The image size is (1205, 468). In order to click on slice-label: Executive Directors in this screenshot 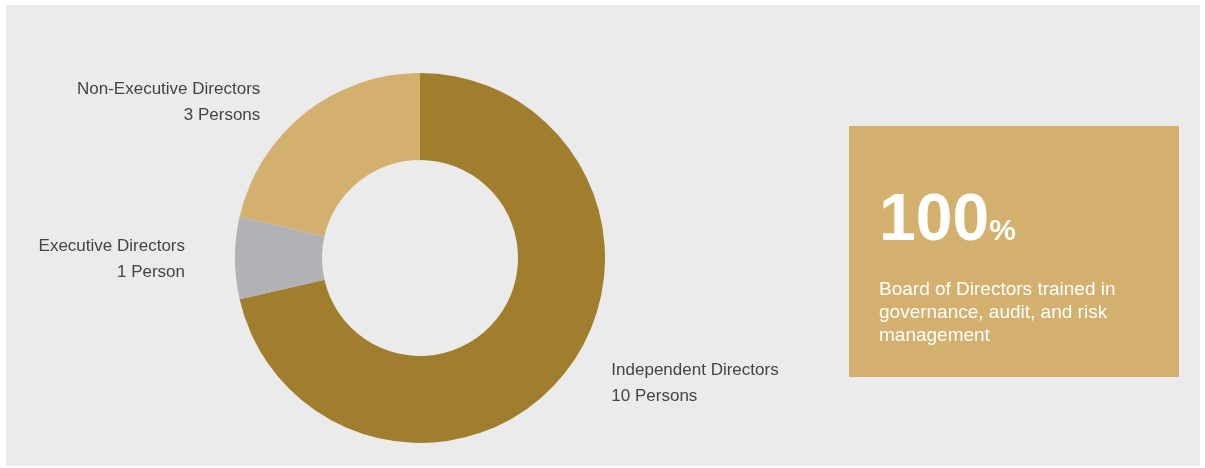, I will do `click(111, 245)`.